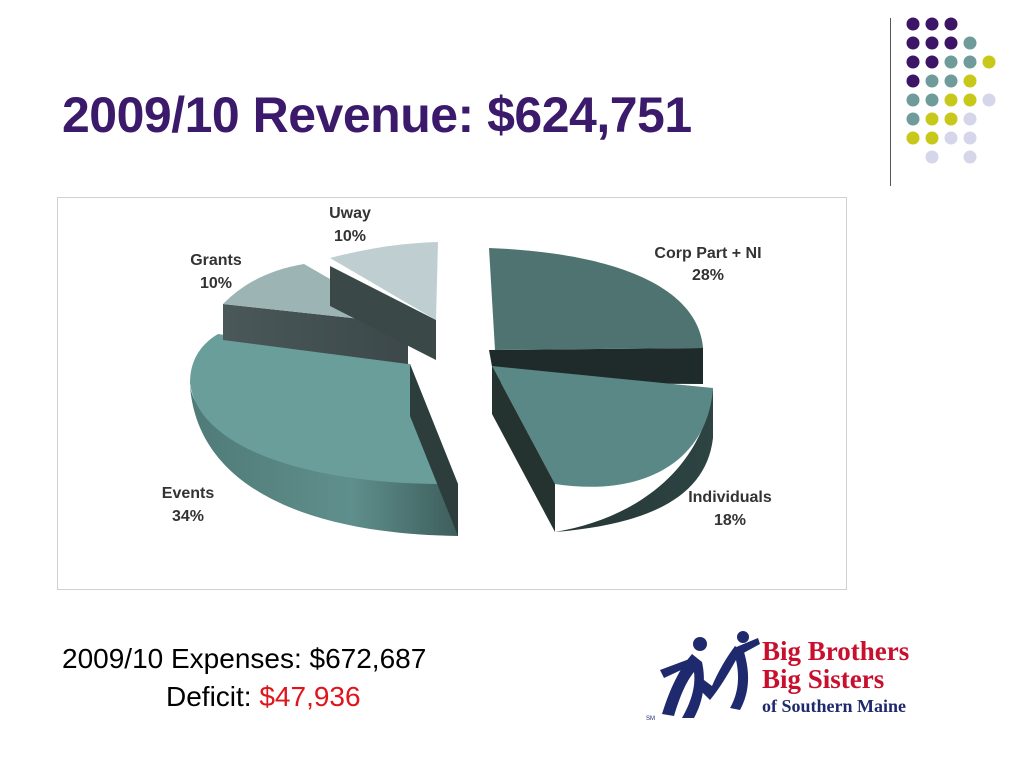 The image size is (1024, 768). I want to click on slice-label-individuals-name: Individuals, so click(730, 497).